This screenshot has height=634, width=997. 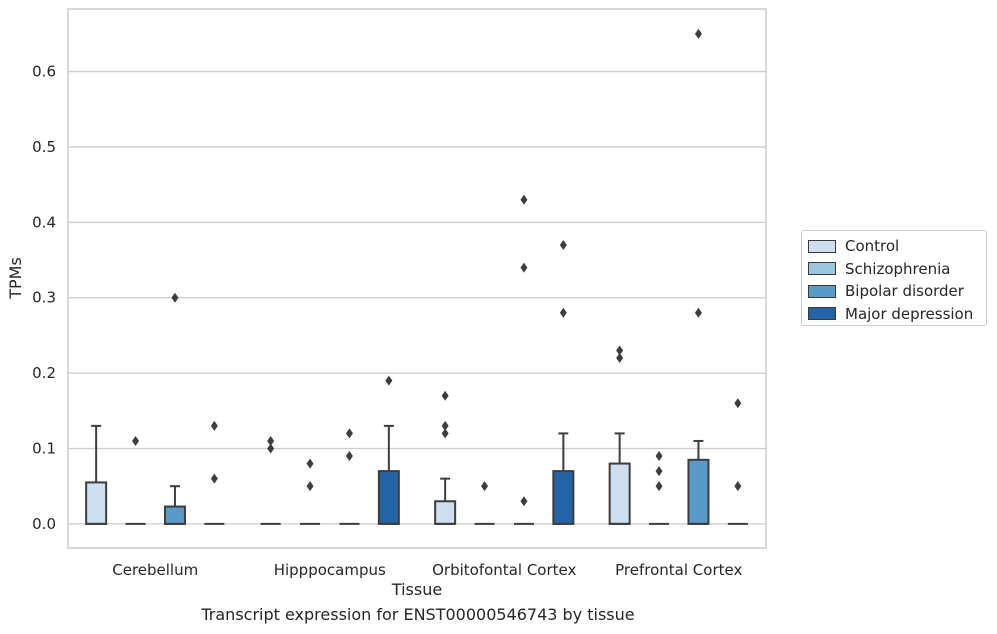 What do you see at coordinates (44, 524) in the screenshot?
I see `y-tick-label: 0.0` at bounding box center [44, 524].